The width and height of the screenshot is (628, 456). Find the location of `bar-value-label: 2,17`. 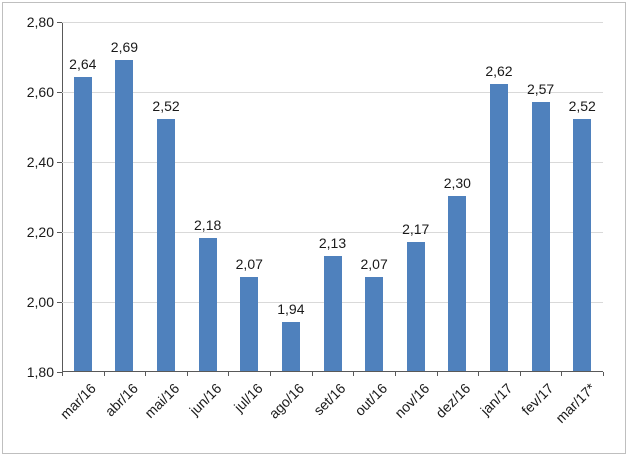

bar-value-label: 2,17 is located at coordinates (416, 228).